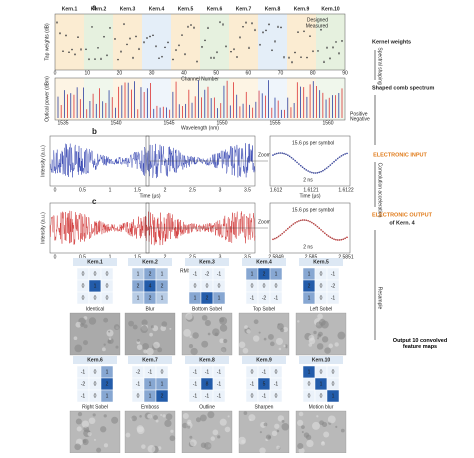 The height and width of the screenshot is (458, 474). What do you see at coordinates (43, 161) in the screenshot?
I see `axis-label: Intensity (a.u.)` at bounding box center [43, 161].